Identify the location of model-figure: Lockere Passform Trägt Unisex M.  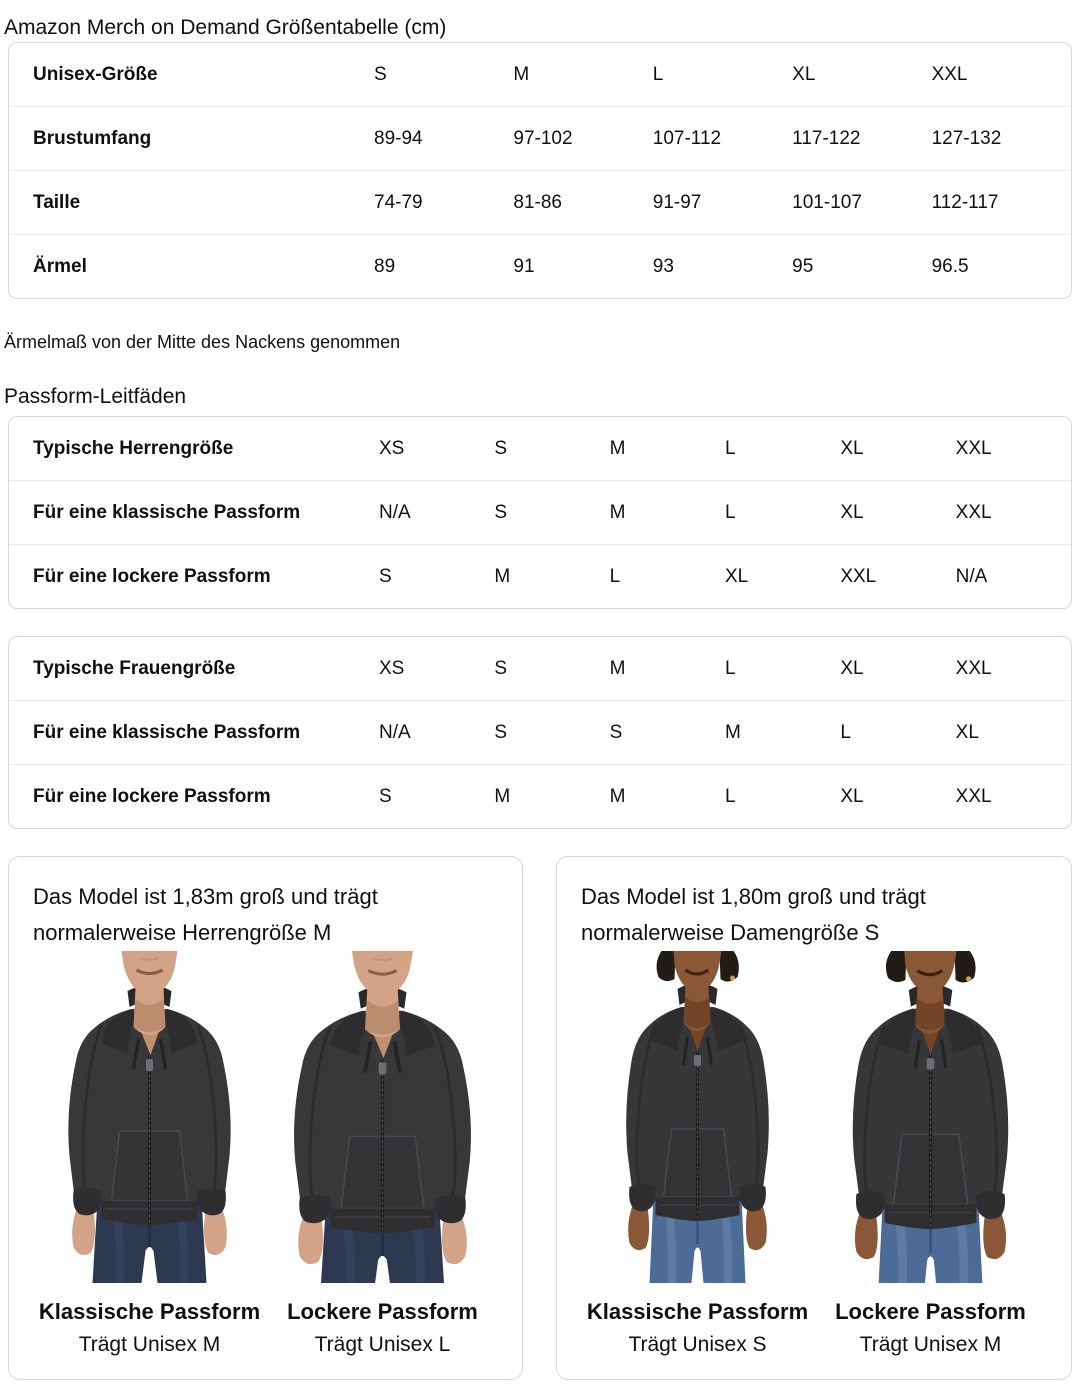
(930, 1154).